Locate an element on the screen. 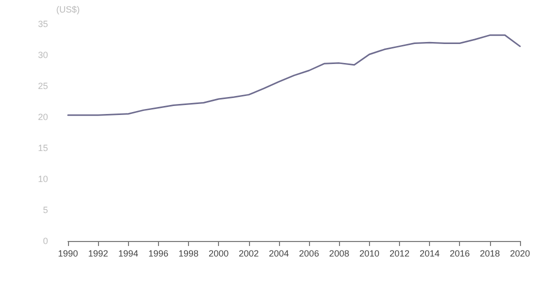 The width and height of the screenshot is (558, 283). x-tick-label: 1990 is located at coordinates (68, 253).